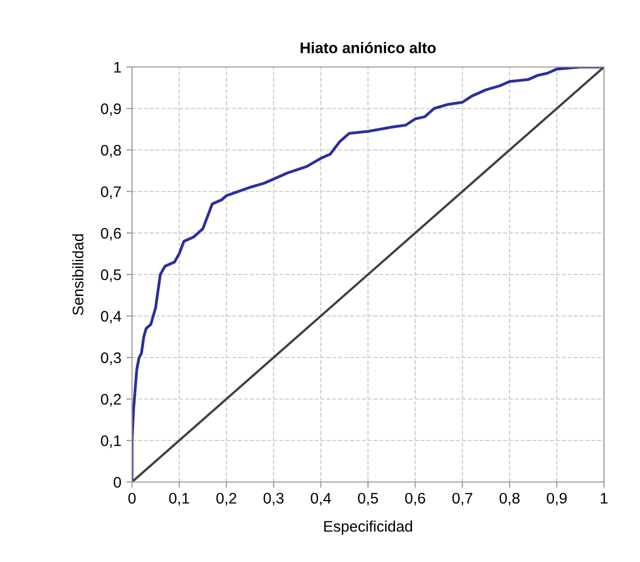 The image size is (640, 562). Describe the element at coordinates (110, 234) in the screenshot. I see `y-tick-label: 0,6` at that location.